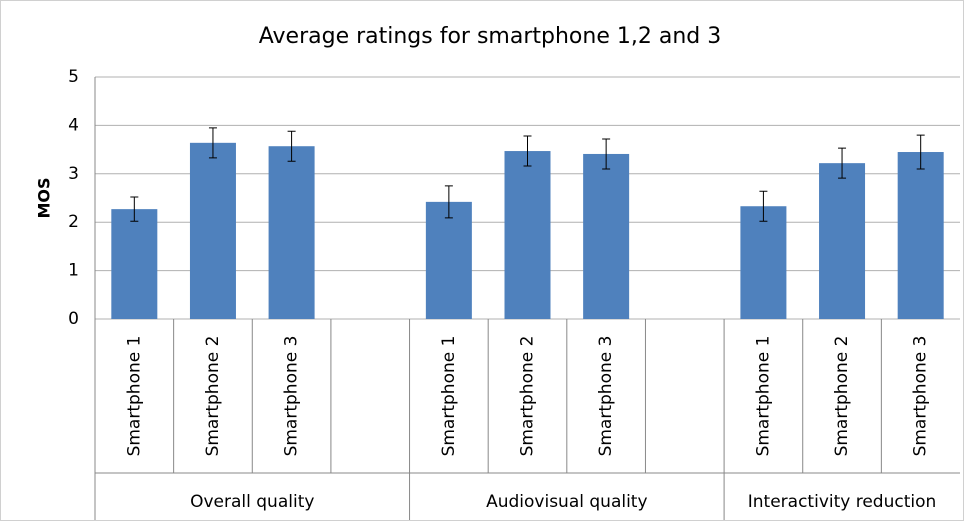 The image size is (965, 526). I want to click on y-axis-label: MOS, so click(44, 197).